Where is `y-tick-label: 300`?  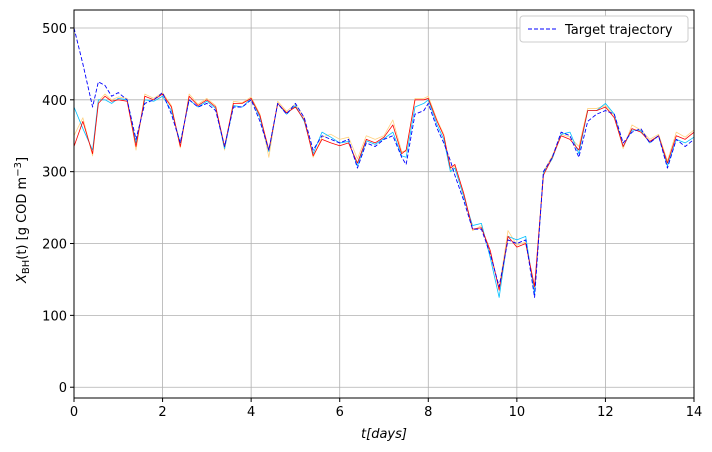 y-tick-label: 300 is located at coordinates (54, 173).